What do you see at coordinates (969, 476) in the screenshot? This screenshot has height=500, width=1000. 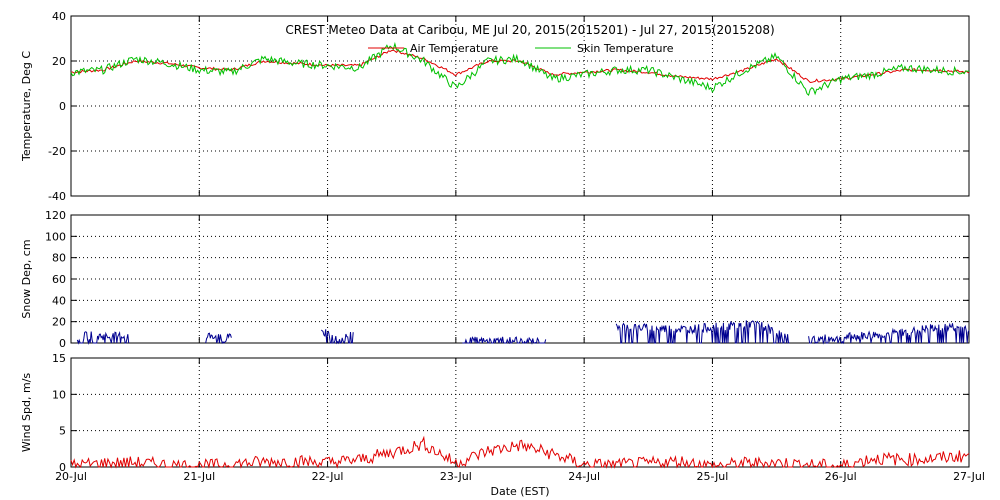 I see `x-tick-label: 27-Jul` at bounding box center [969, 476].